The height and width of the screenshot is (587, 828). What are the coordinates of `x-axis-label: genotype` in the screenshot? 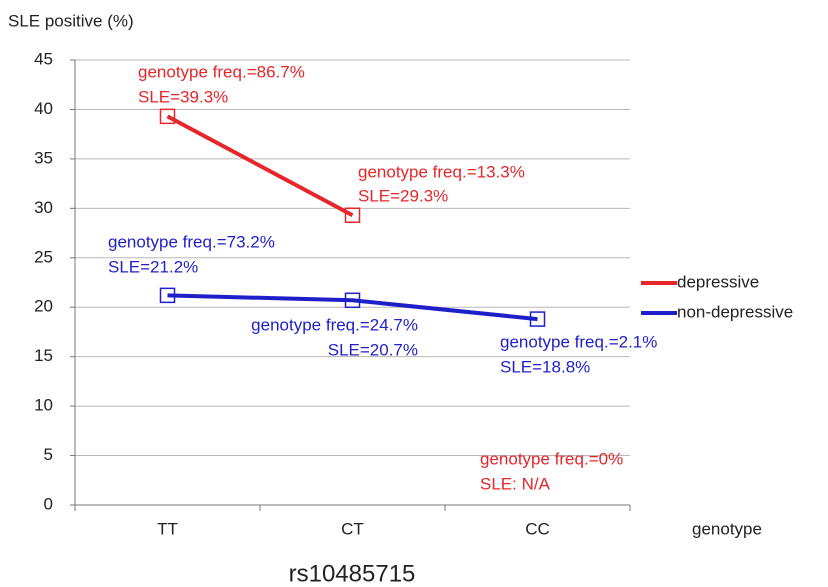 It's located at (727, 528).